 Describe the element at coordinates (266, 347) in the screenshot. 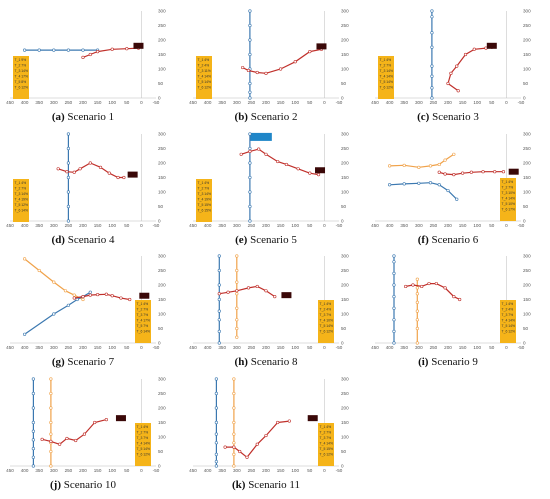

I see `x-tick-label: 200` at that location.